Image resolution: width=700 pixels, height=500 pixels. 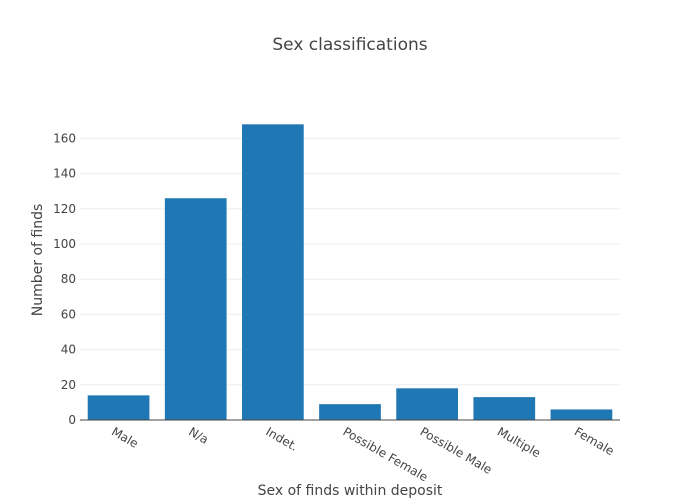 What do you see at coordinates (581, 414) in the screenshot?
I see `bar-female` at bounding box center [581, 414].